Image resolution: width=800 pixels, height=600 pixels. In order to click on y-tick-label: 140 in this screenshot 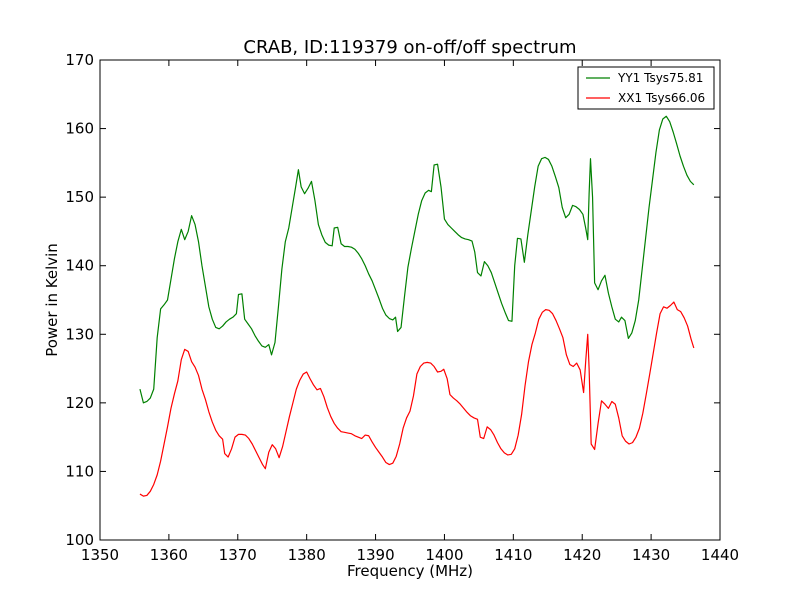, I will do `click(79, 266)`.